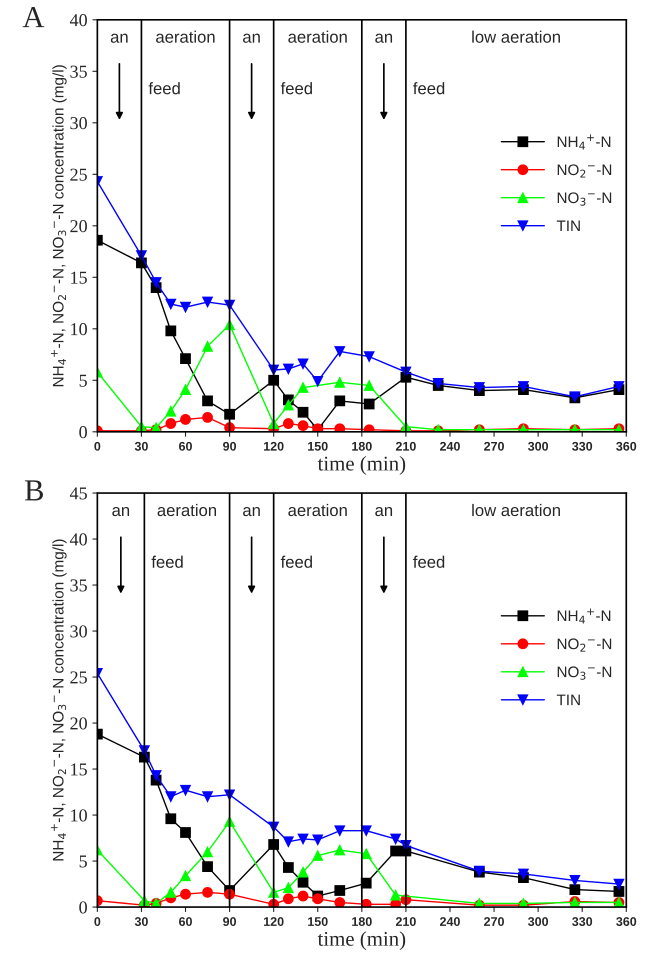 This screenshot has width=649, height=966. I want to click on legend-label: NO$_{3}$$^{−}$-N, so click(585, 199).